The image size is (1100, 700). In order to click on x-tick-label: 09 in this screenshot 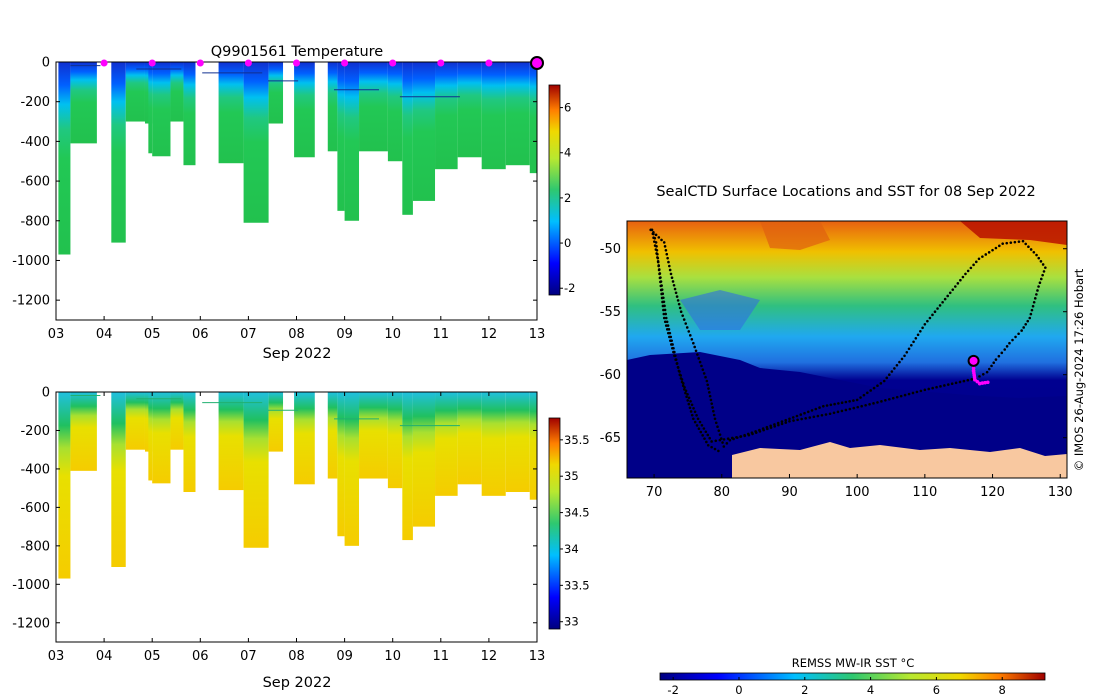, I will do `click(344, 334)`.